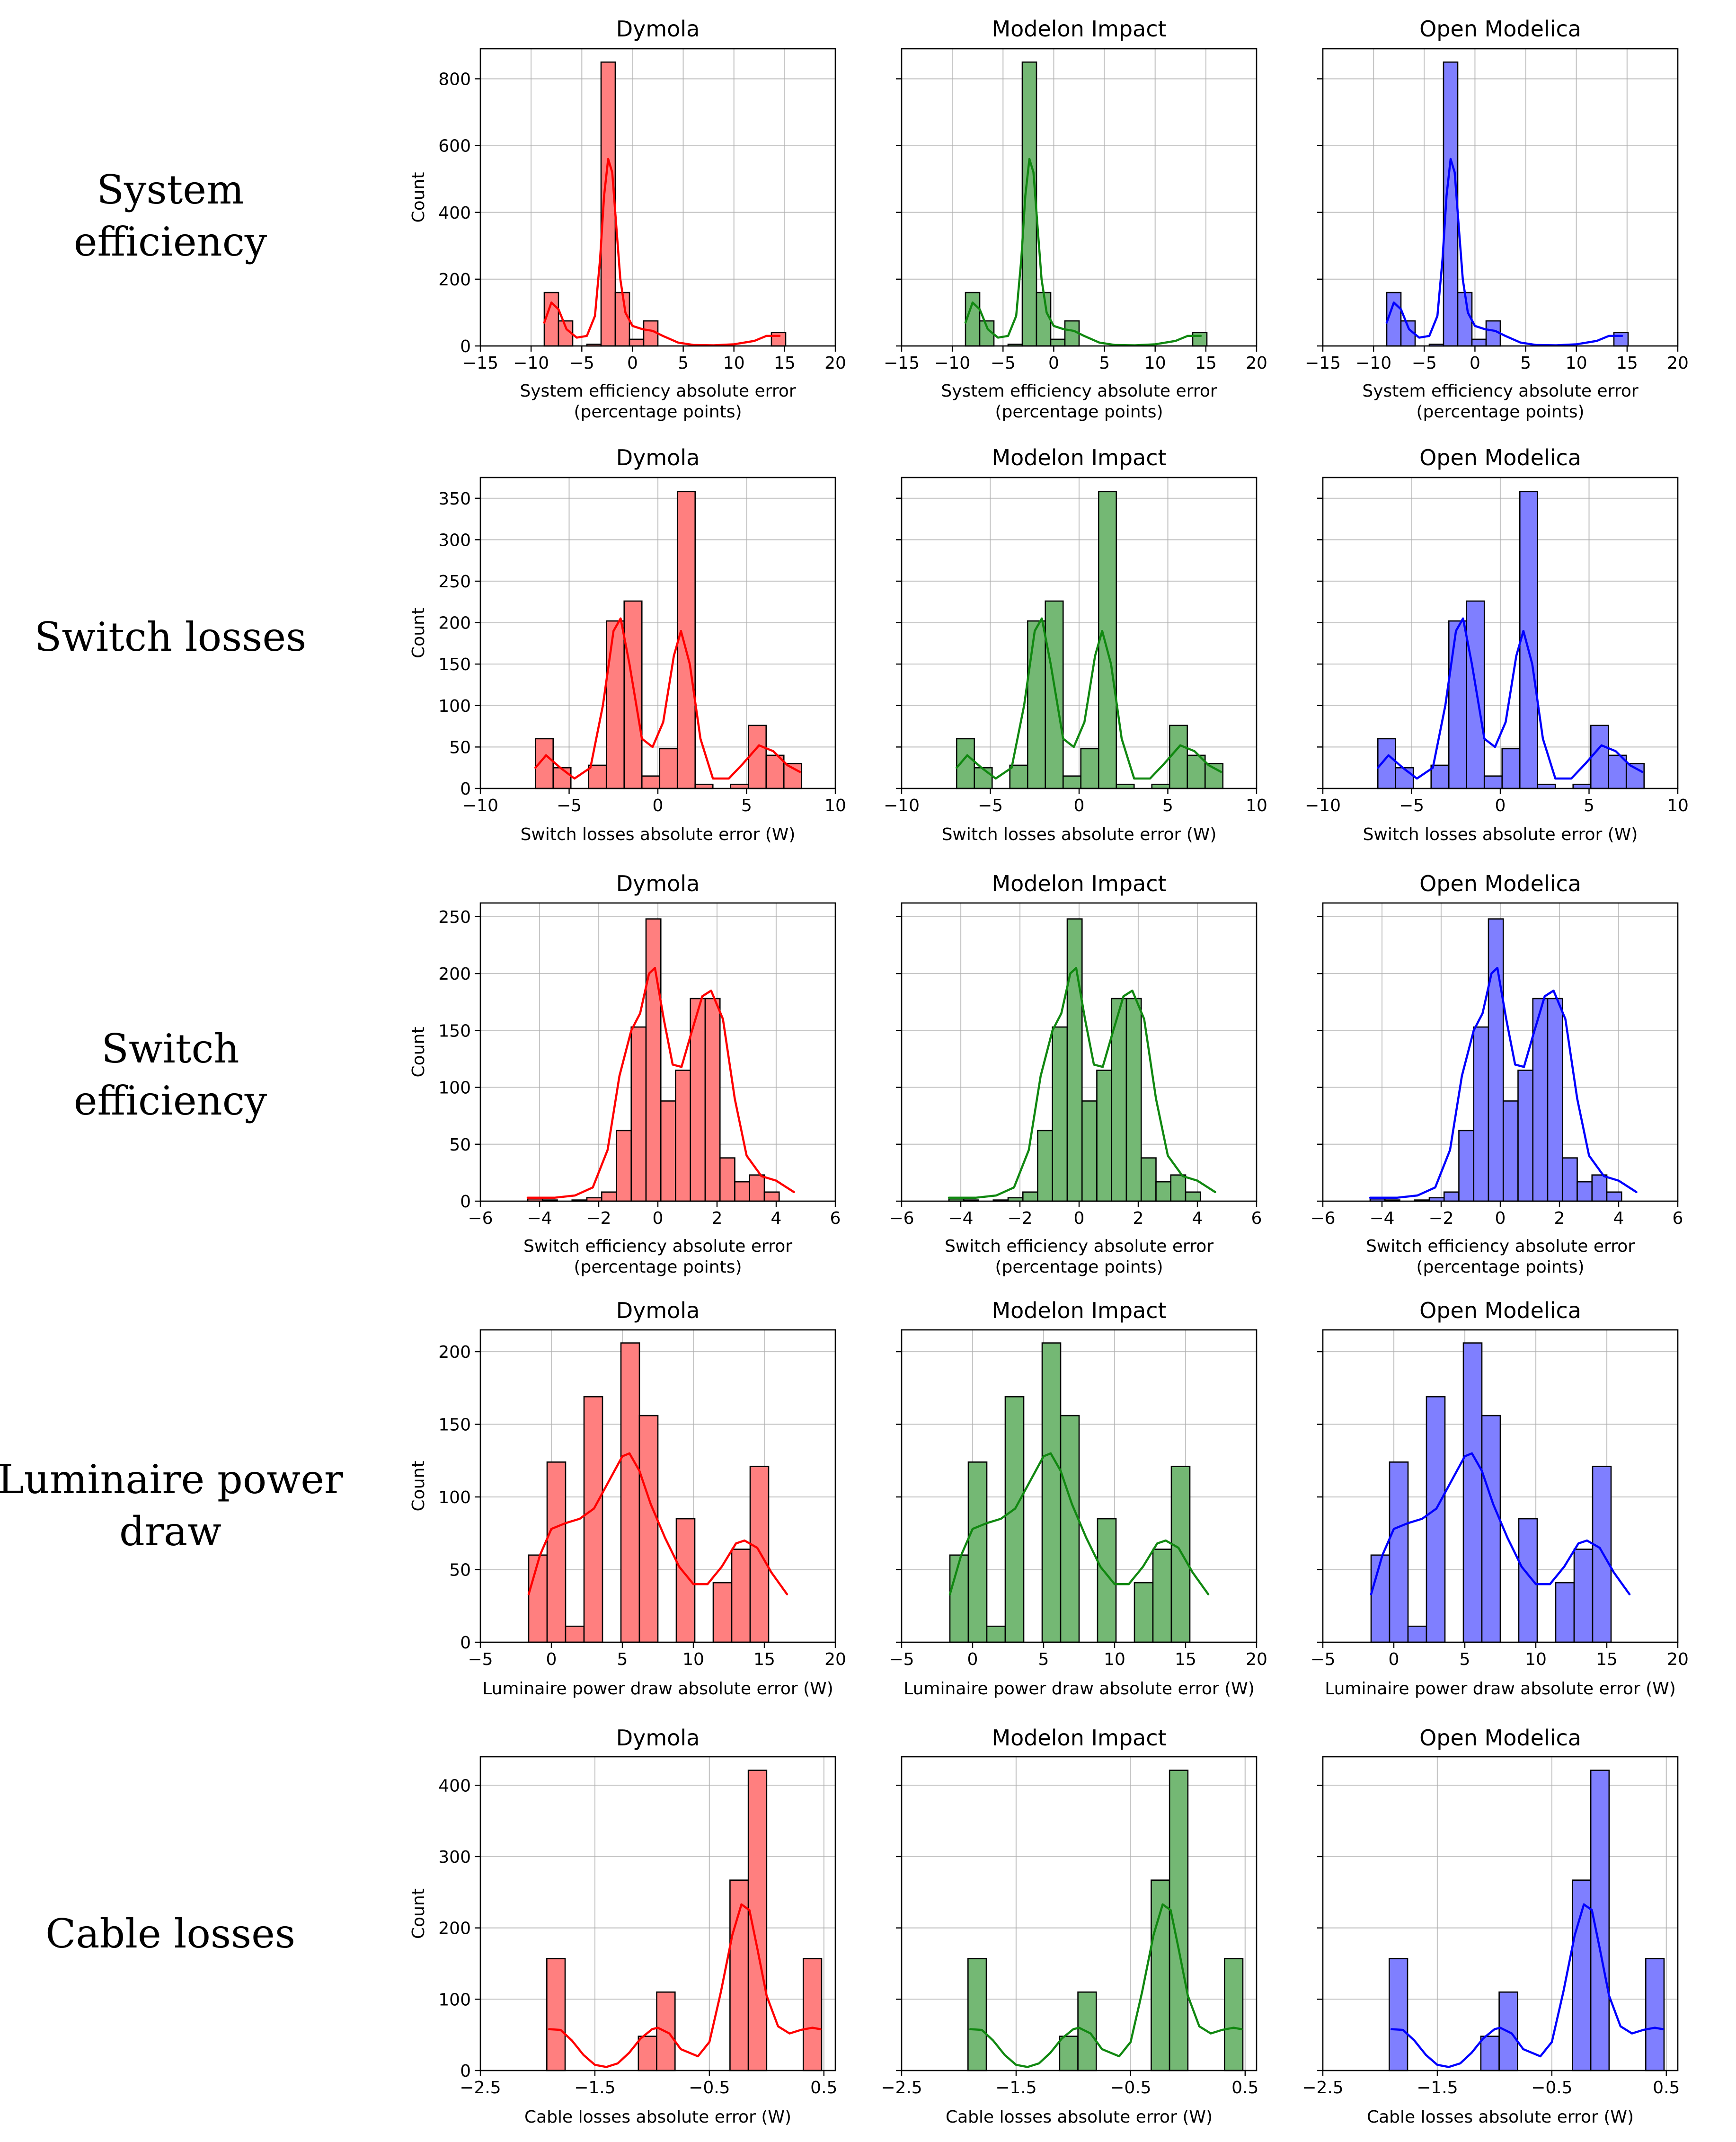  What do you see at coordinates (1411, 805) in the screenshot?
I see `x-tick-label: −5` at bounding box center [1411, 805].